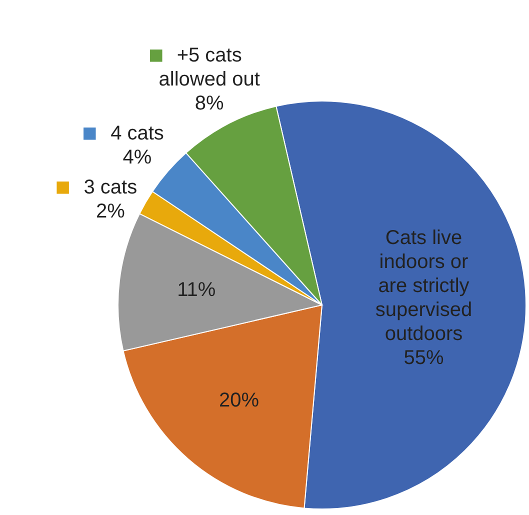 This screenshot has width=529, height=515. What do you see at coordinates (111, 211) in the screenshot?
I see `data-label: 2%` at bounding box center [111, 211].